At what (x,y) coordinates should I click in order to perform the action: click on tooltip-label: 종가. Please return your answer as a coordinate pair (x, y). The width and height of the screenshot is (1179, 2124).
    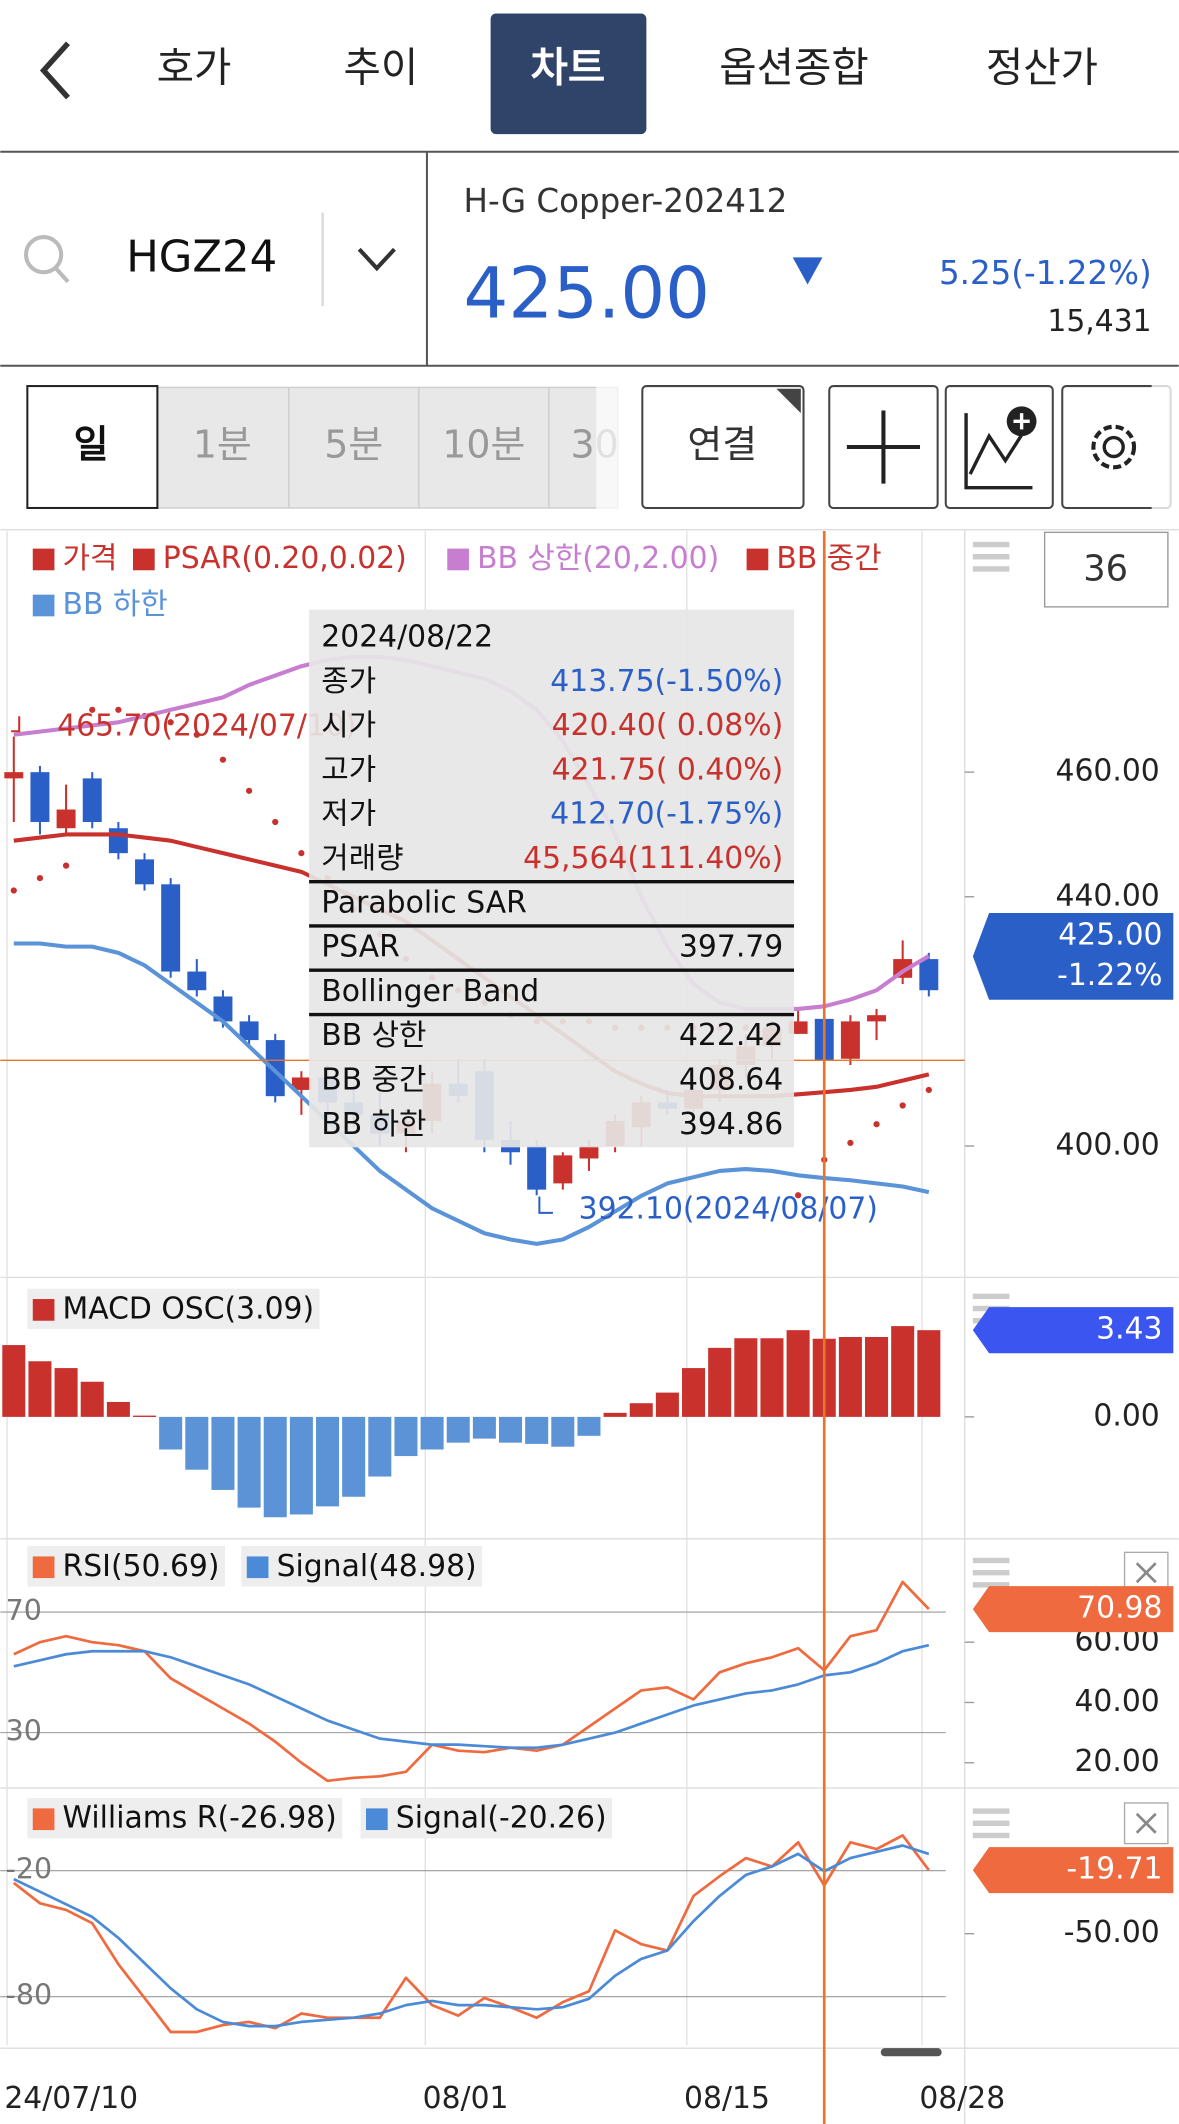
    Looking at the image, I should click on (348, 681).